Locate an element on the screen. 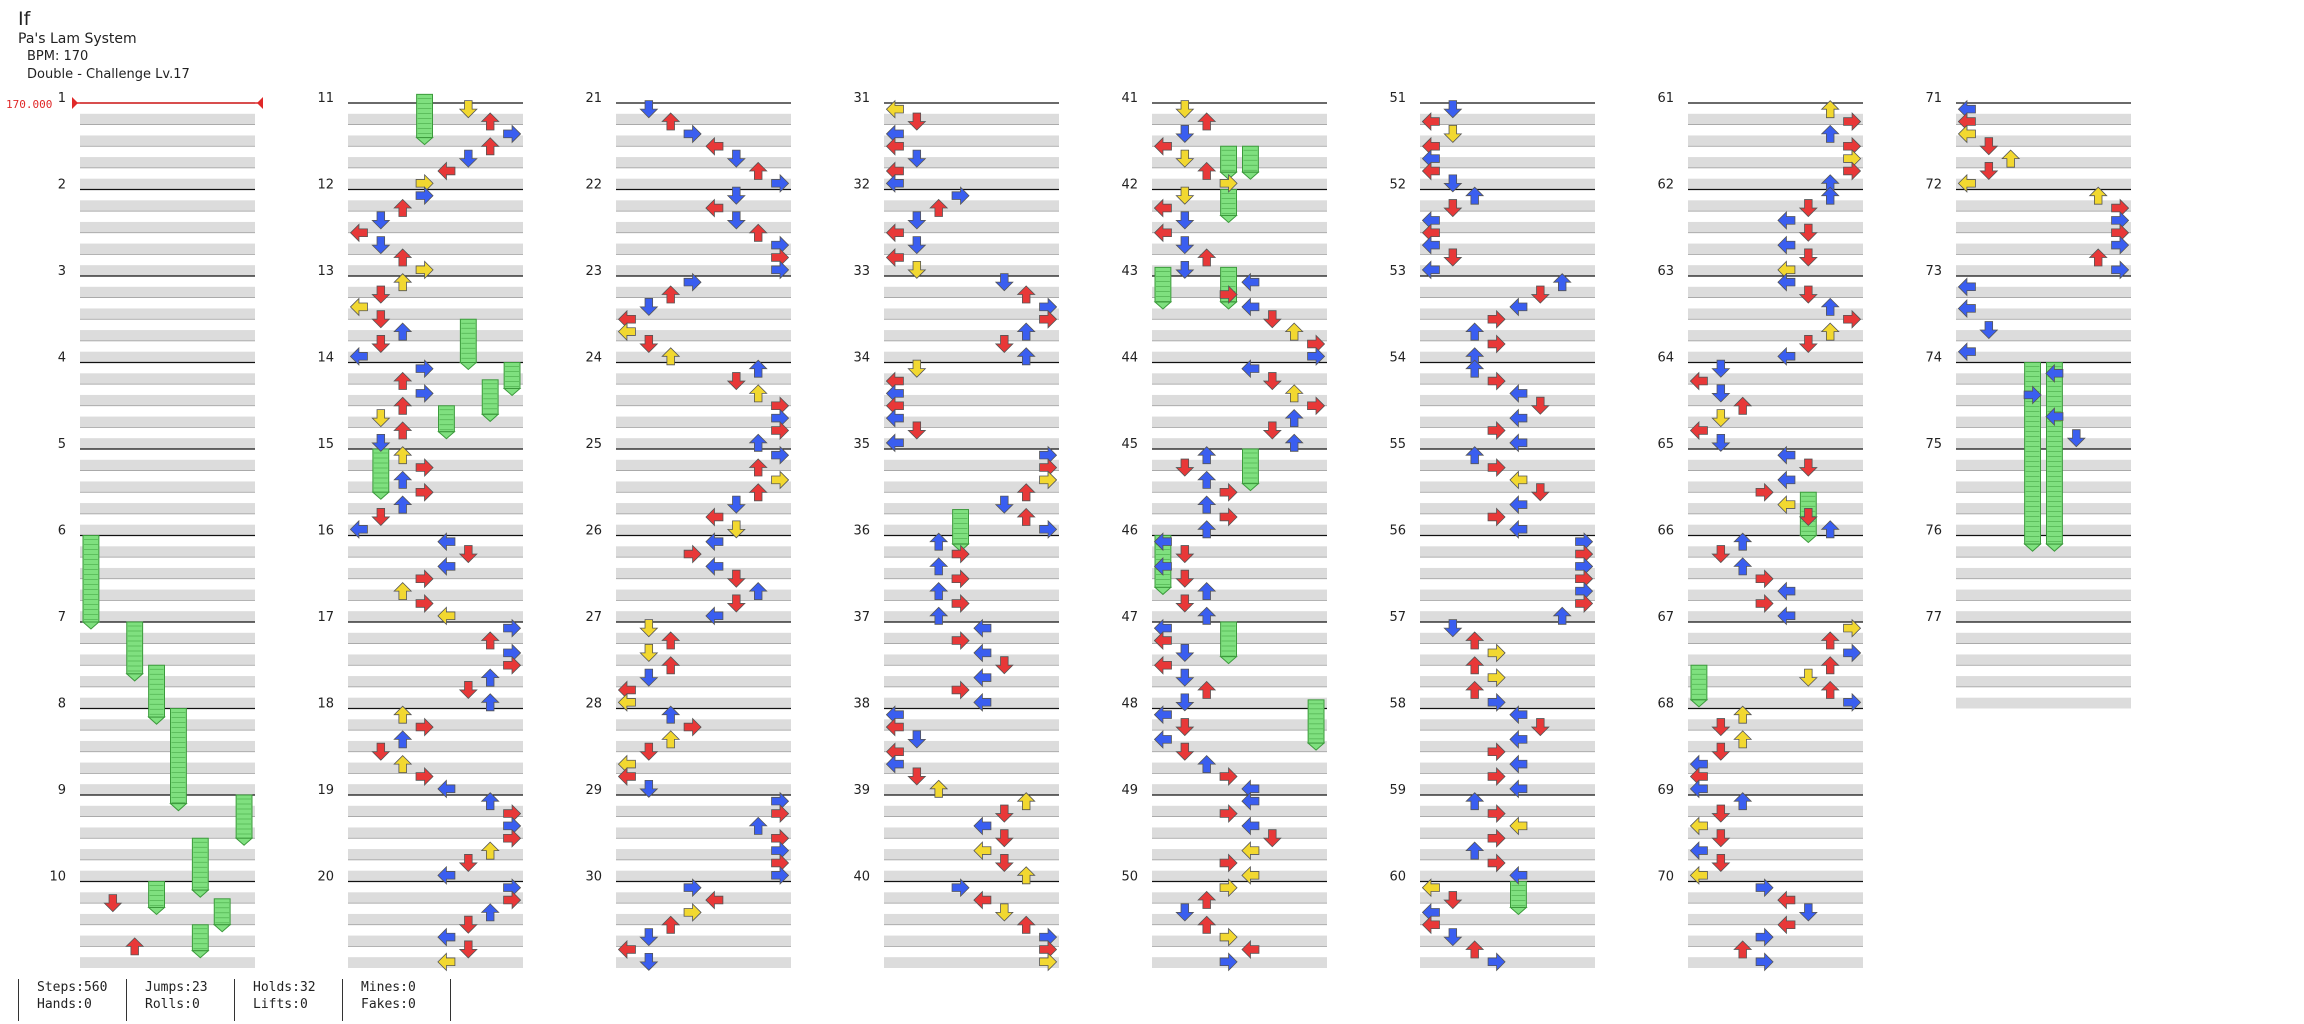 Image resolution: width=2304 pixels, height=1024 pixels. measure-number: 36 is located at coordinates (861, 531).